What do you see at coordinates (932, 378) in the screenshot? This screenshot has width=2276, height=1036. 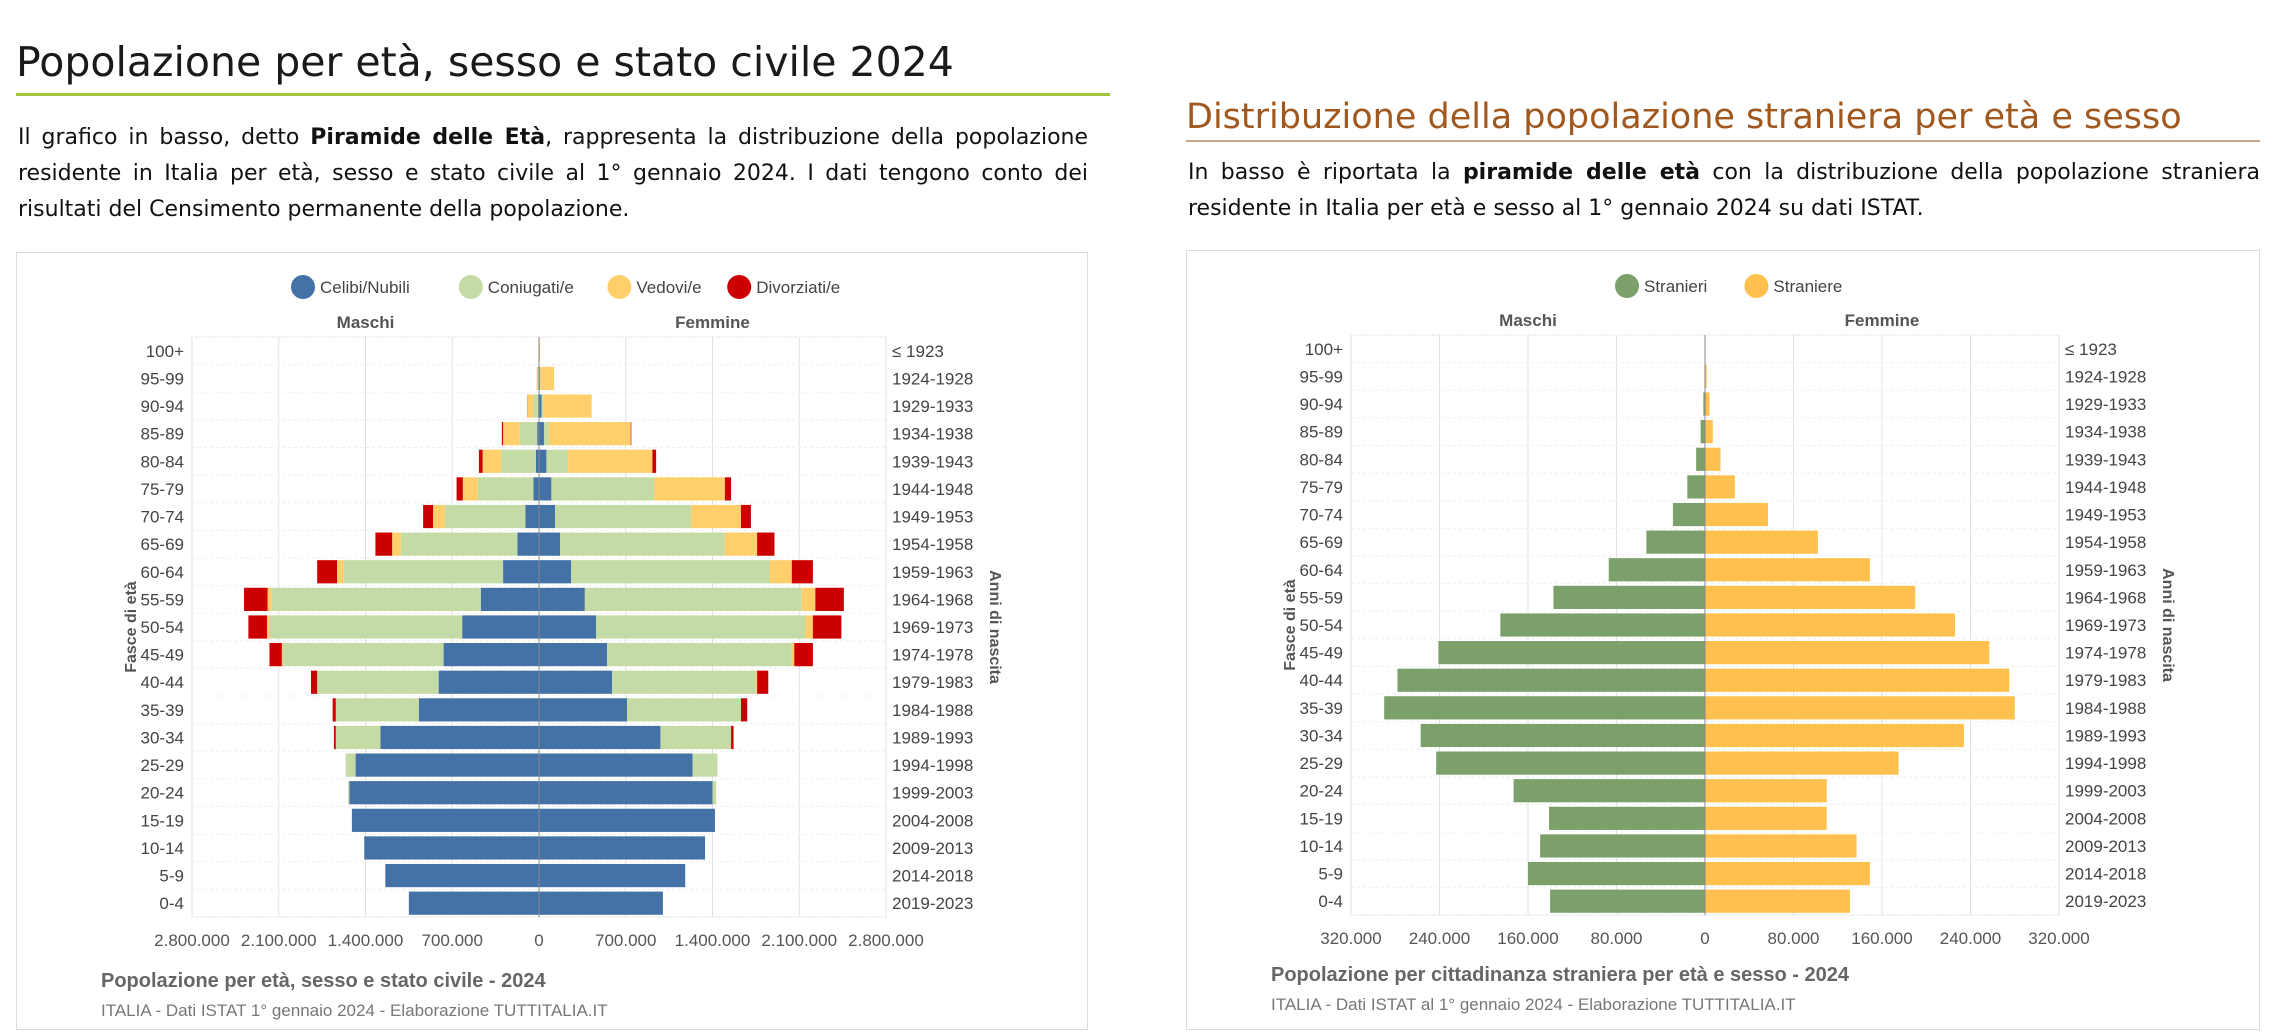 I see `birth-year-label: 1924-1928` at bounding box center [932, 378].